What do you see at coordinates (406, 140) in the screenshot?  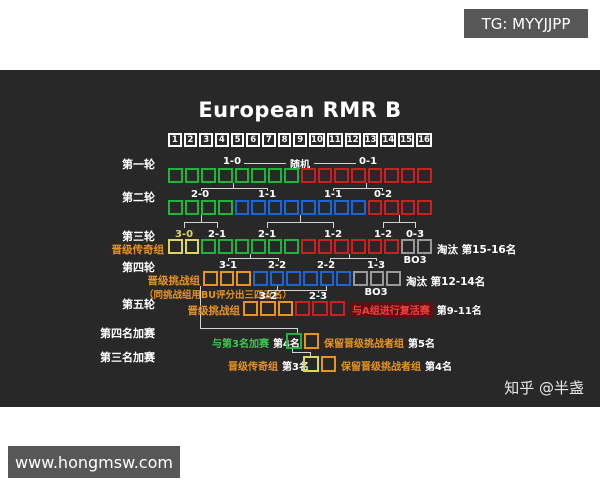 I see `seed-box: 15` at bounding box center [406, 140].